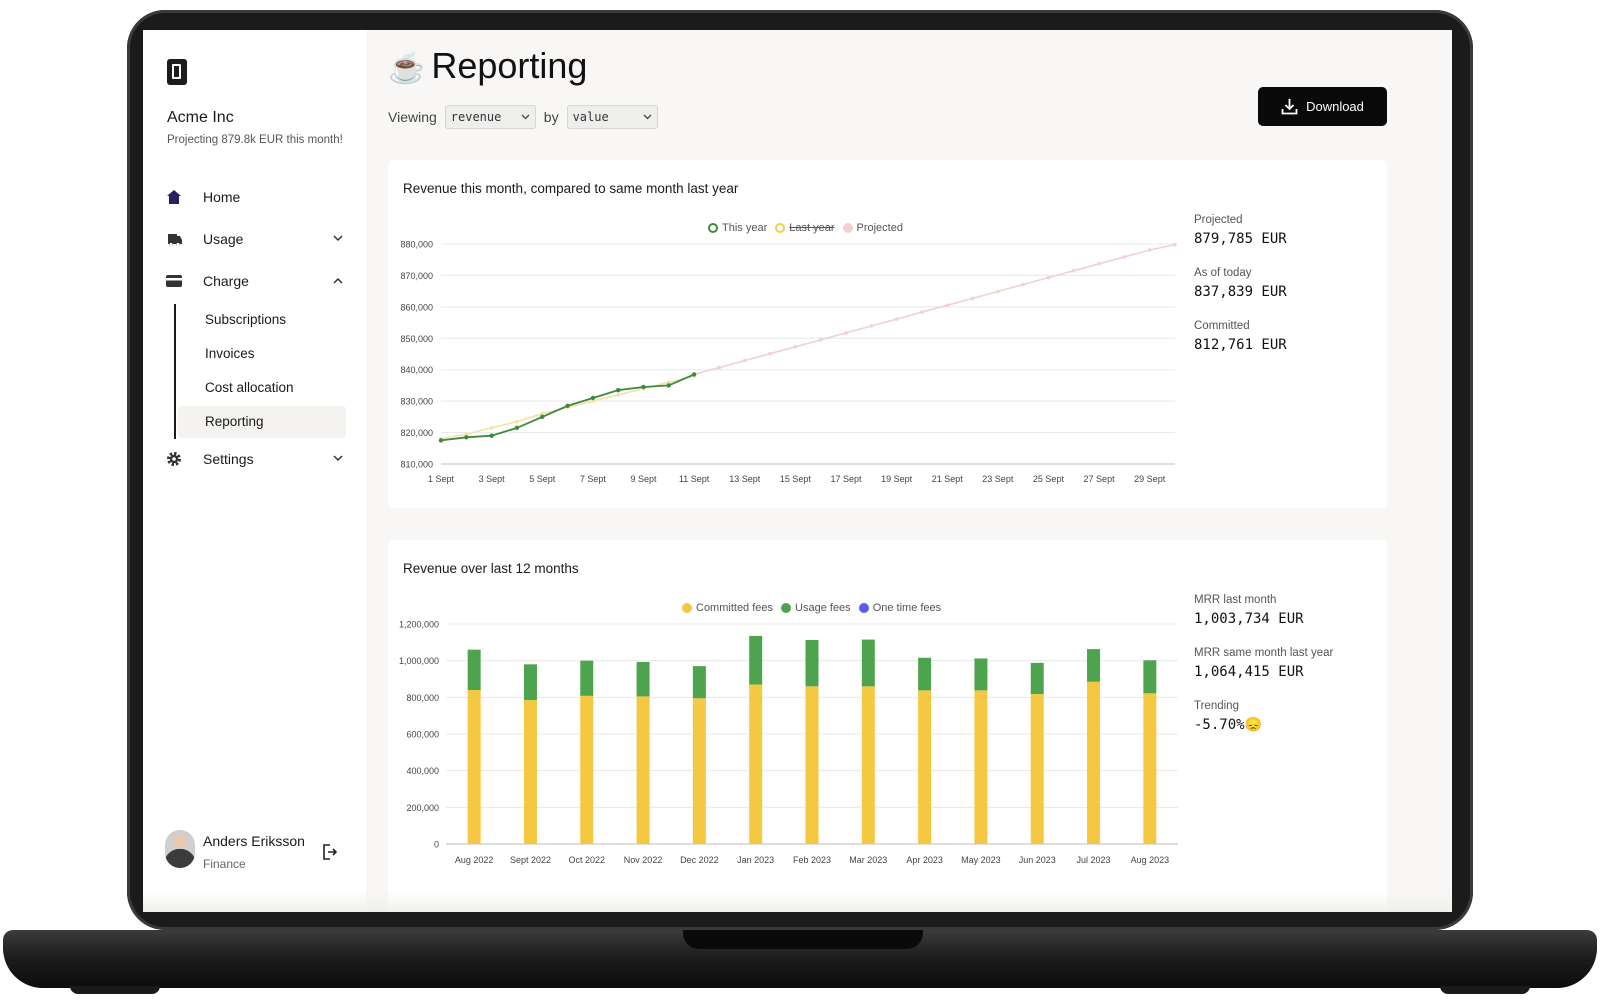 The height and width of the screenshot is (1005, 1600). What do you see at coordinates (436, 845) in the screenshot?
I see `y-tick-label: 0` at bounding box center [436, 845].